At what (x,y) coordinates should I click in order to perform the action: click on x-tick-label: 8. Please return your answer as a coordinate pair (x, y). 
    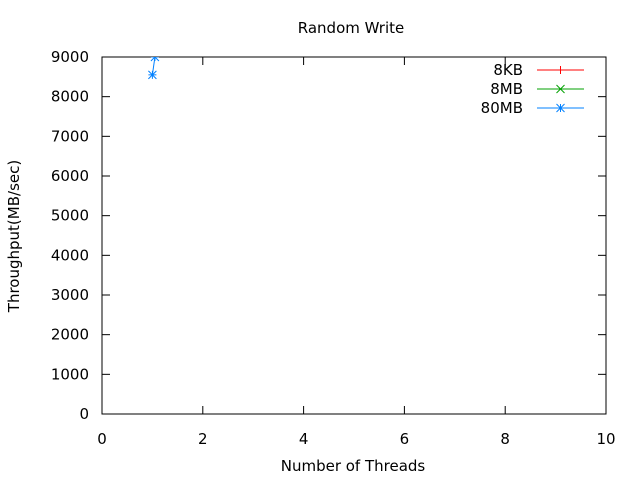
    Looking at the image, I should click on (505, 439).